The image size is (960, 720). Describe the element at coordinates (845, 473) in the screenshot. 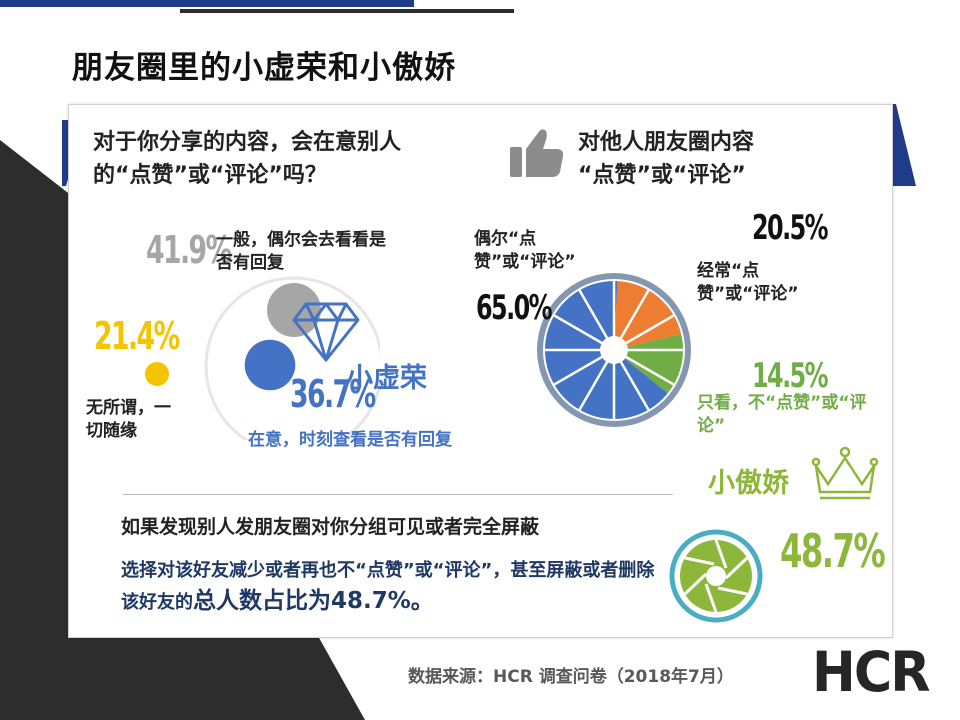

I see `crown-icon` at that location.